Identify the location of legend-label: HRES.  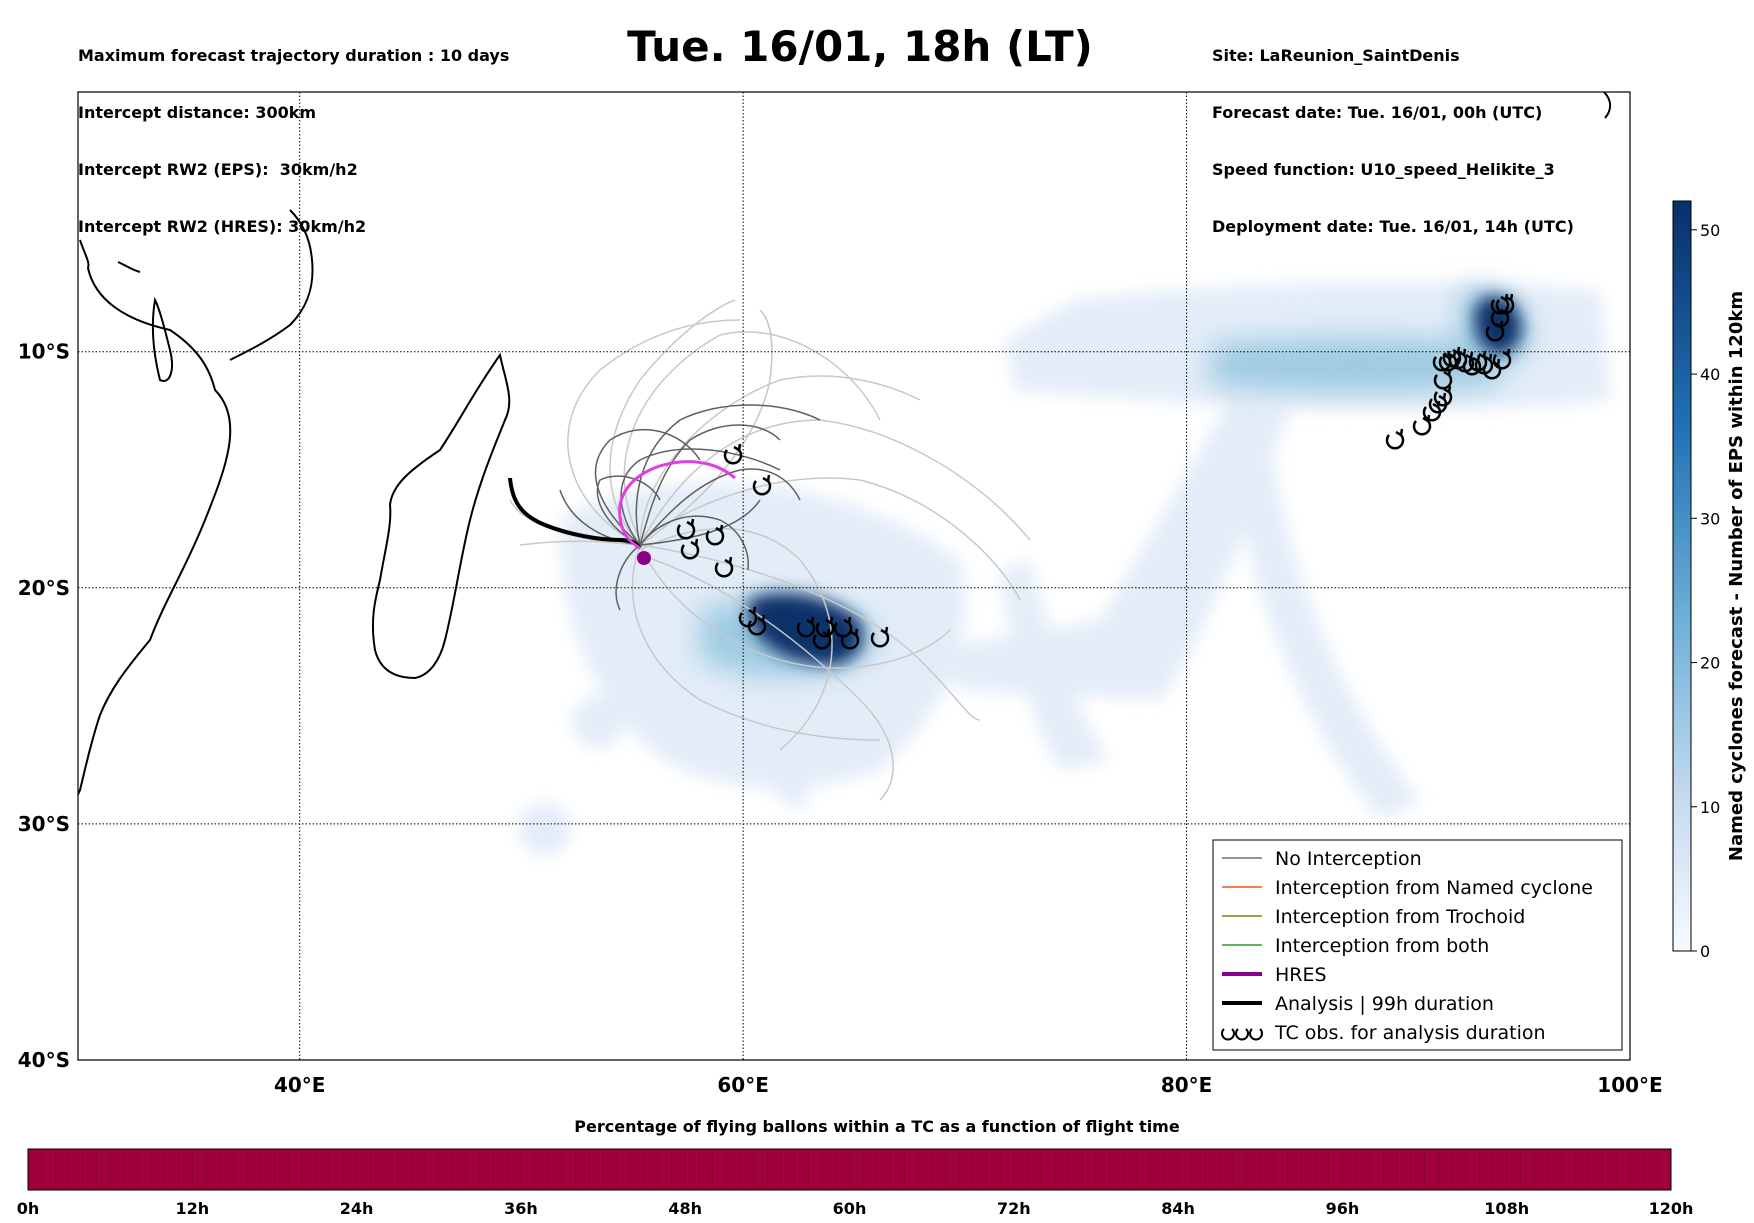
(1301, 975).